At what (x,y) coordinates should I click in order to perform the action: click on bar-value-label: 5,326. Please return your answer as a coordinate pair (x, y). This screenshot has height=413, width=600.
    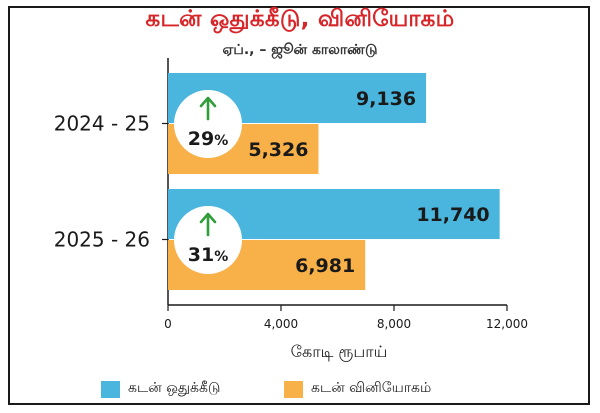
    Looking at the image, I should click on (278, 150).